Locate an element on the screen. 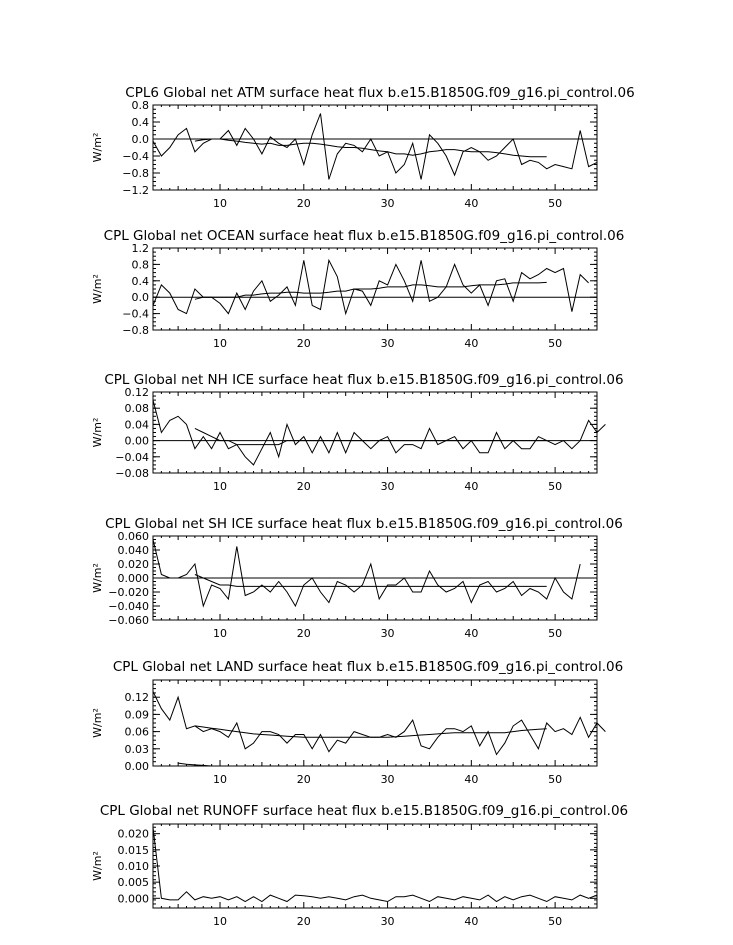  y-tick-label: 0.015 is located at coordinates (134, 850).